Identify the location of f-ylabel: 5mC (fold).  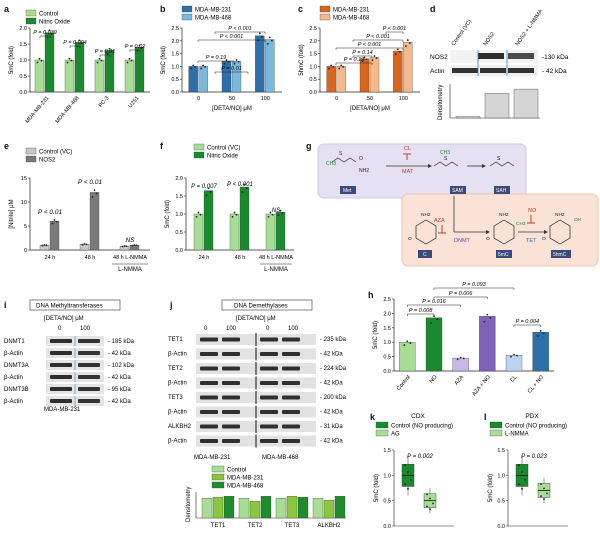
(168, 214).